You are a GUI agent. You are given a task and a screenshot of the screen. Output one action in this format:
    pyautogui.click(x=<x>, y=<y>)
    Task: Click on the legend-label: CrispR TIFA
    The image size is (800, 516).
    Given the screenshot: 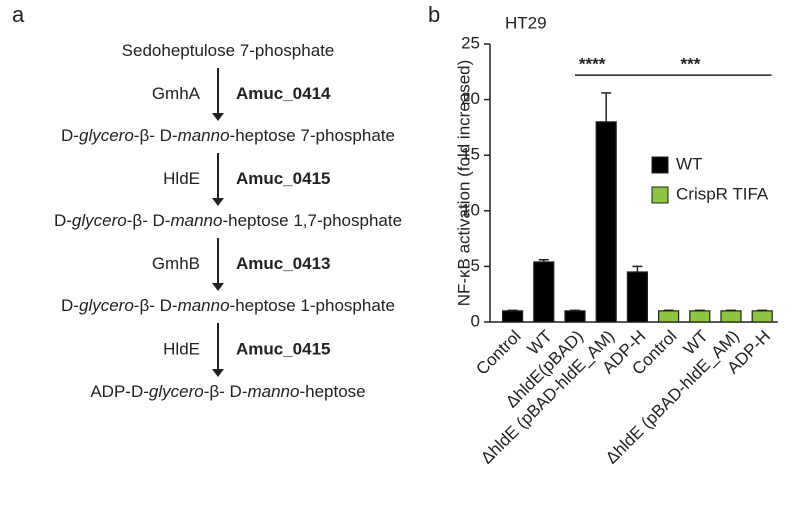 What is the action you would take?
    pyautogui.click(x=722, y=193)
    